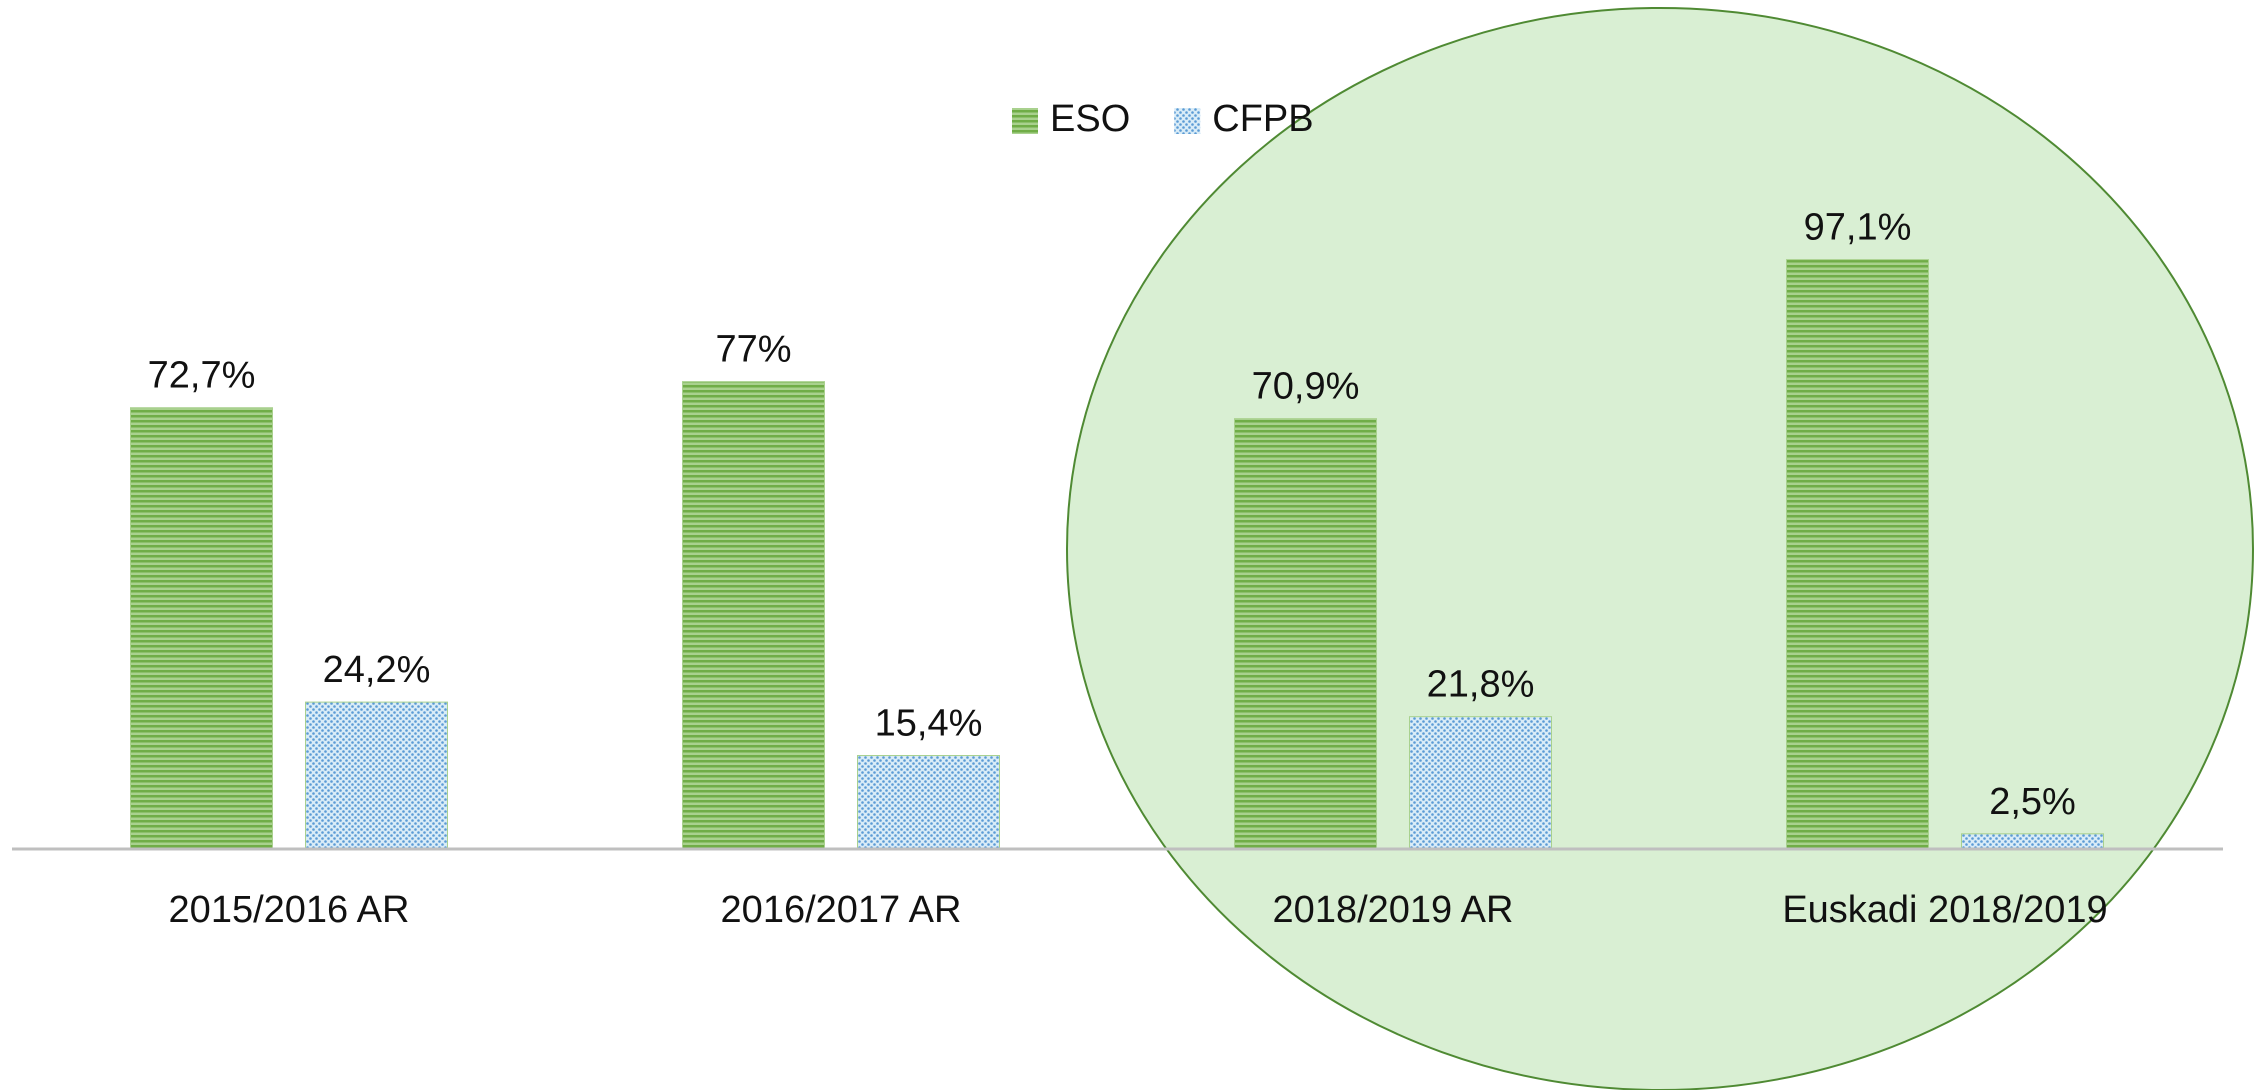  Describe the element at coordinates (1481, 685) in the screenshot. I see `data-label: 21,8%` at that location.